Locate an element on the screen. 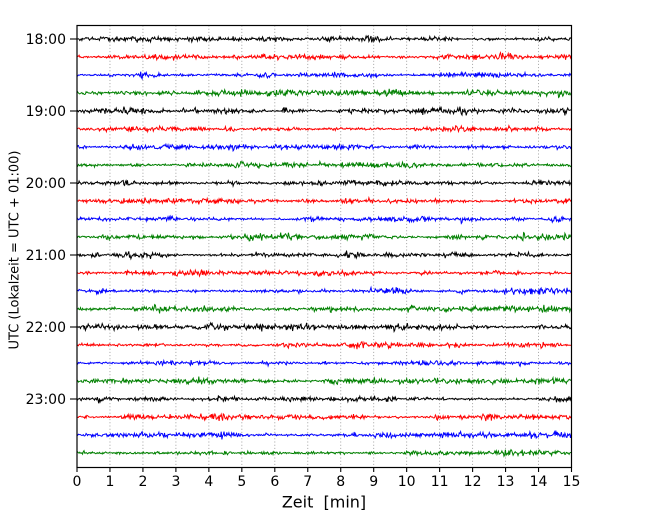 The image size is (650, 520). x-tick-label-0: 0 is located at coordinates (77, 482).